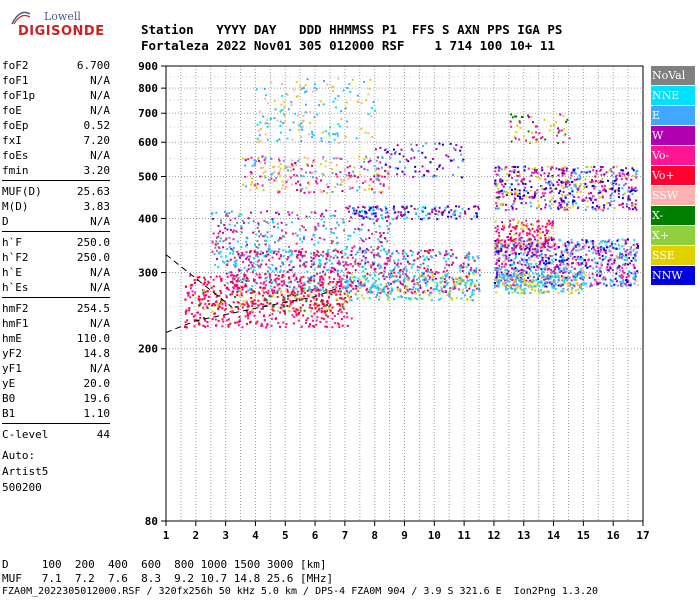  I want to click on param-value: N/A, so click(100, 287).